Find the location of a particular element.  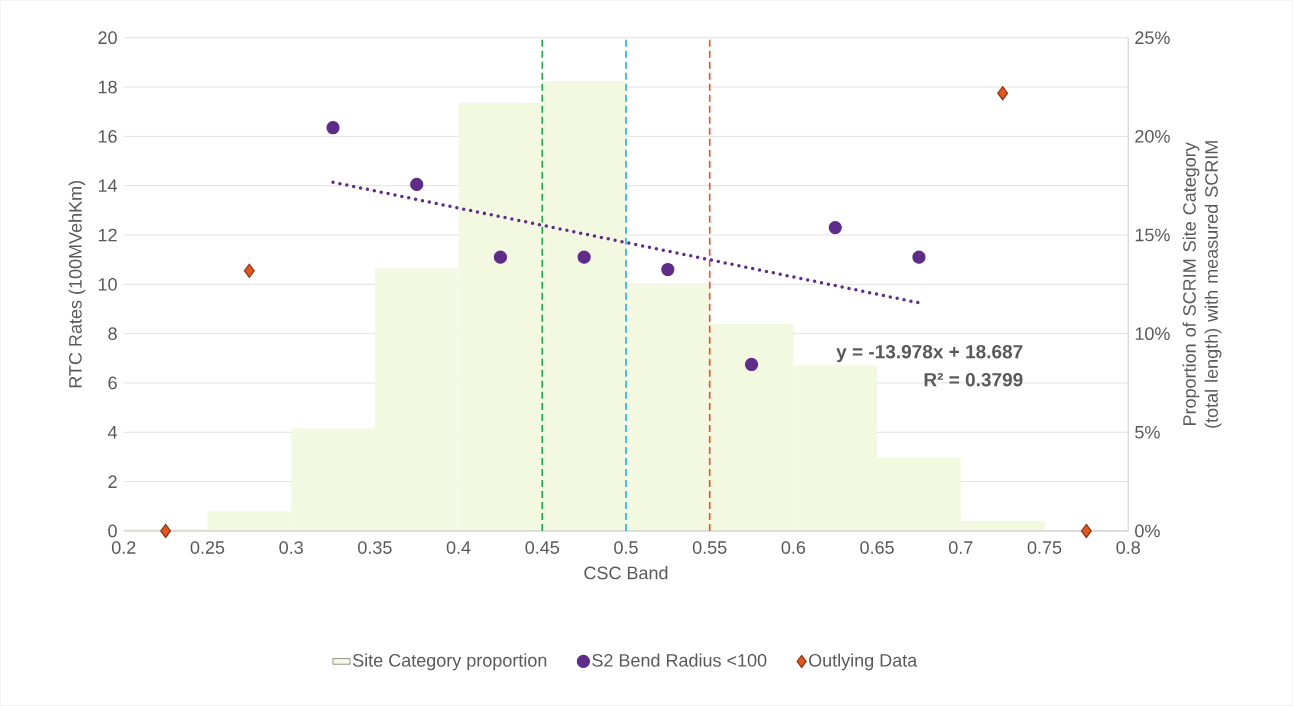

y2-tick-label: 15% is located at coordinates (1152, 235).